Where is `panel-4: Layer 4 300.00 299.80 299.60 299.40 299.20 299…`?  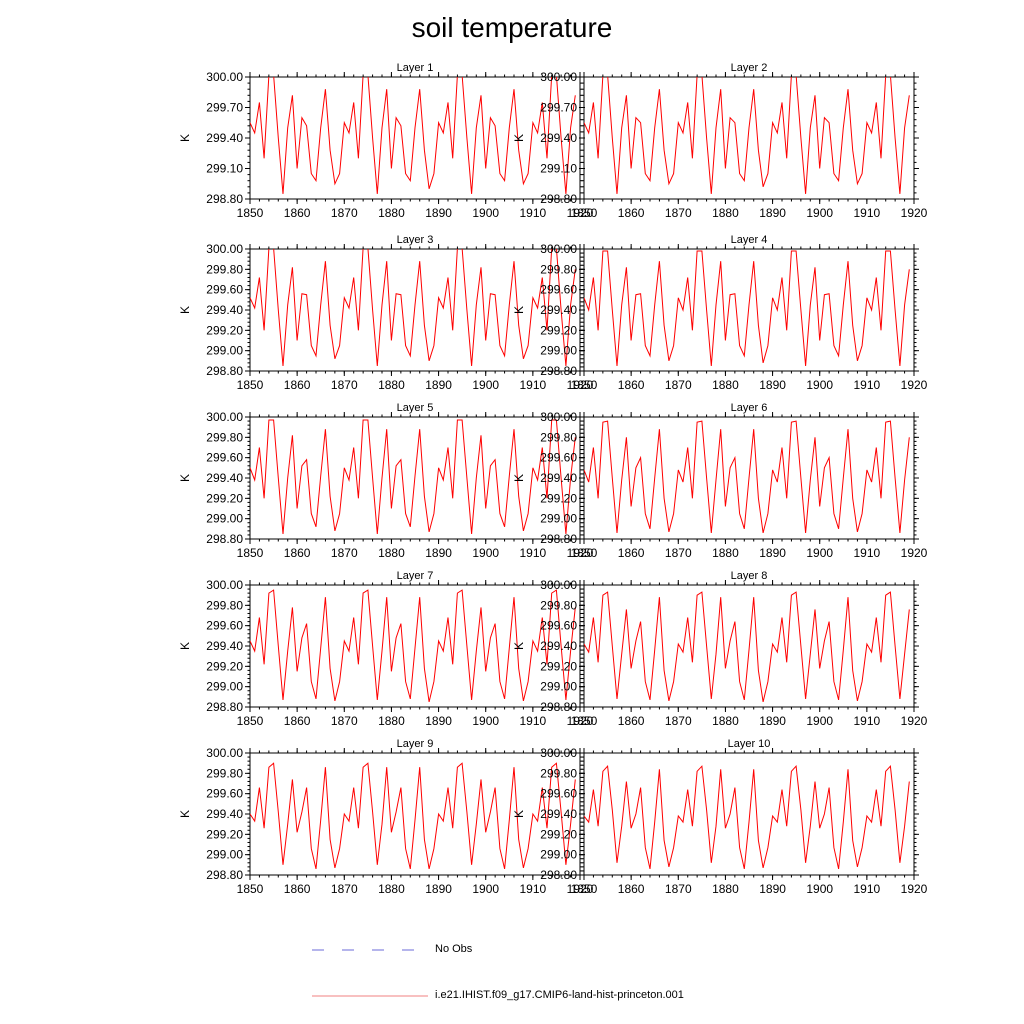
panel-4: Layer 4 300.00 299.80 299.60 299.40 299.20 299… is located at coordinates (720, 313).